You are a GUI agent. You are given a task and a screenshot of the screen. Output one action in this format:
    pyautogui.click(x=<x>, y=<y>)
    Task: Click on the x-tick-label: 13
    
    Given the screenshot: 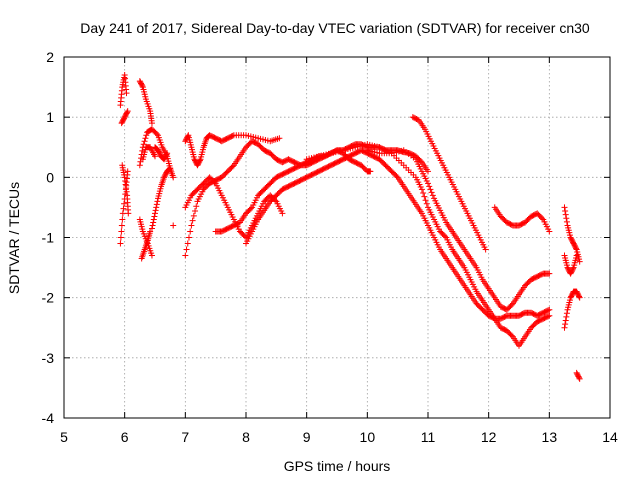 What is the action you would take?
    pyautogui.click(x=550, y=437)
    